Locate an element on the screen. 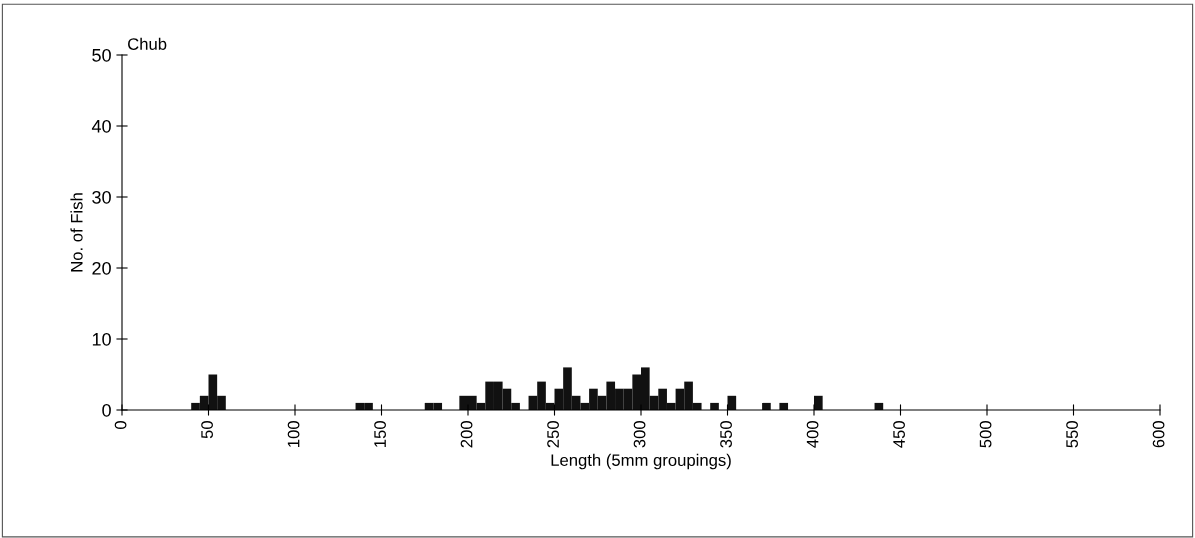  x-tick-label: 250 is located at coordinates (553, 434).